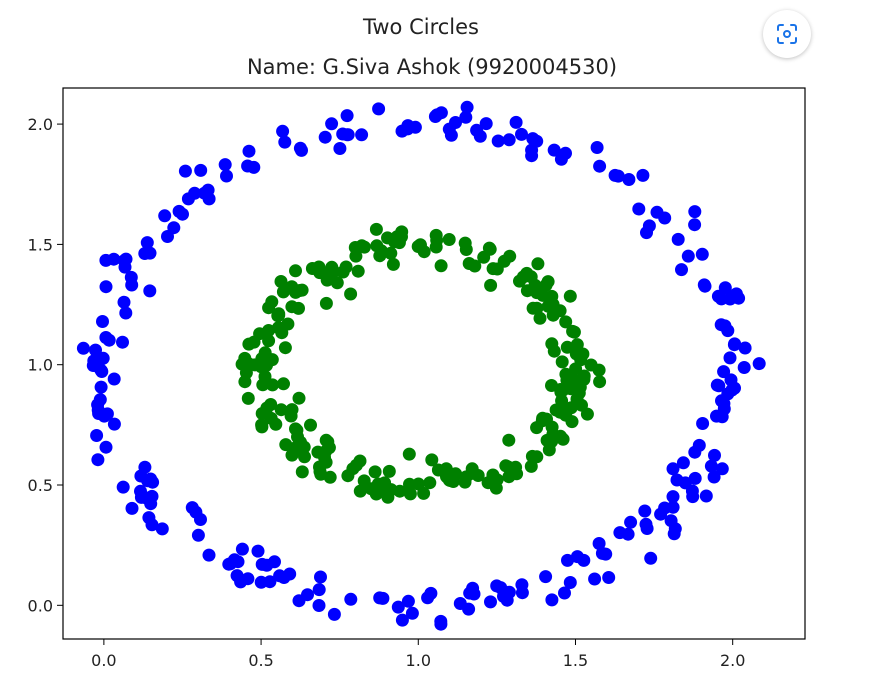 This screenshot has height=685, width=877. I want to click on y-tick-label: 0.0, so click(40, 605).